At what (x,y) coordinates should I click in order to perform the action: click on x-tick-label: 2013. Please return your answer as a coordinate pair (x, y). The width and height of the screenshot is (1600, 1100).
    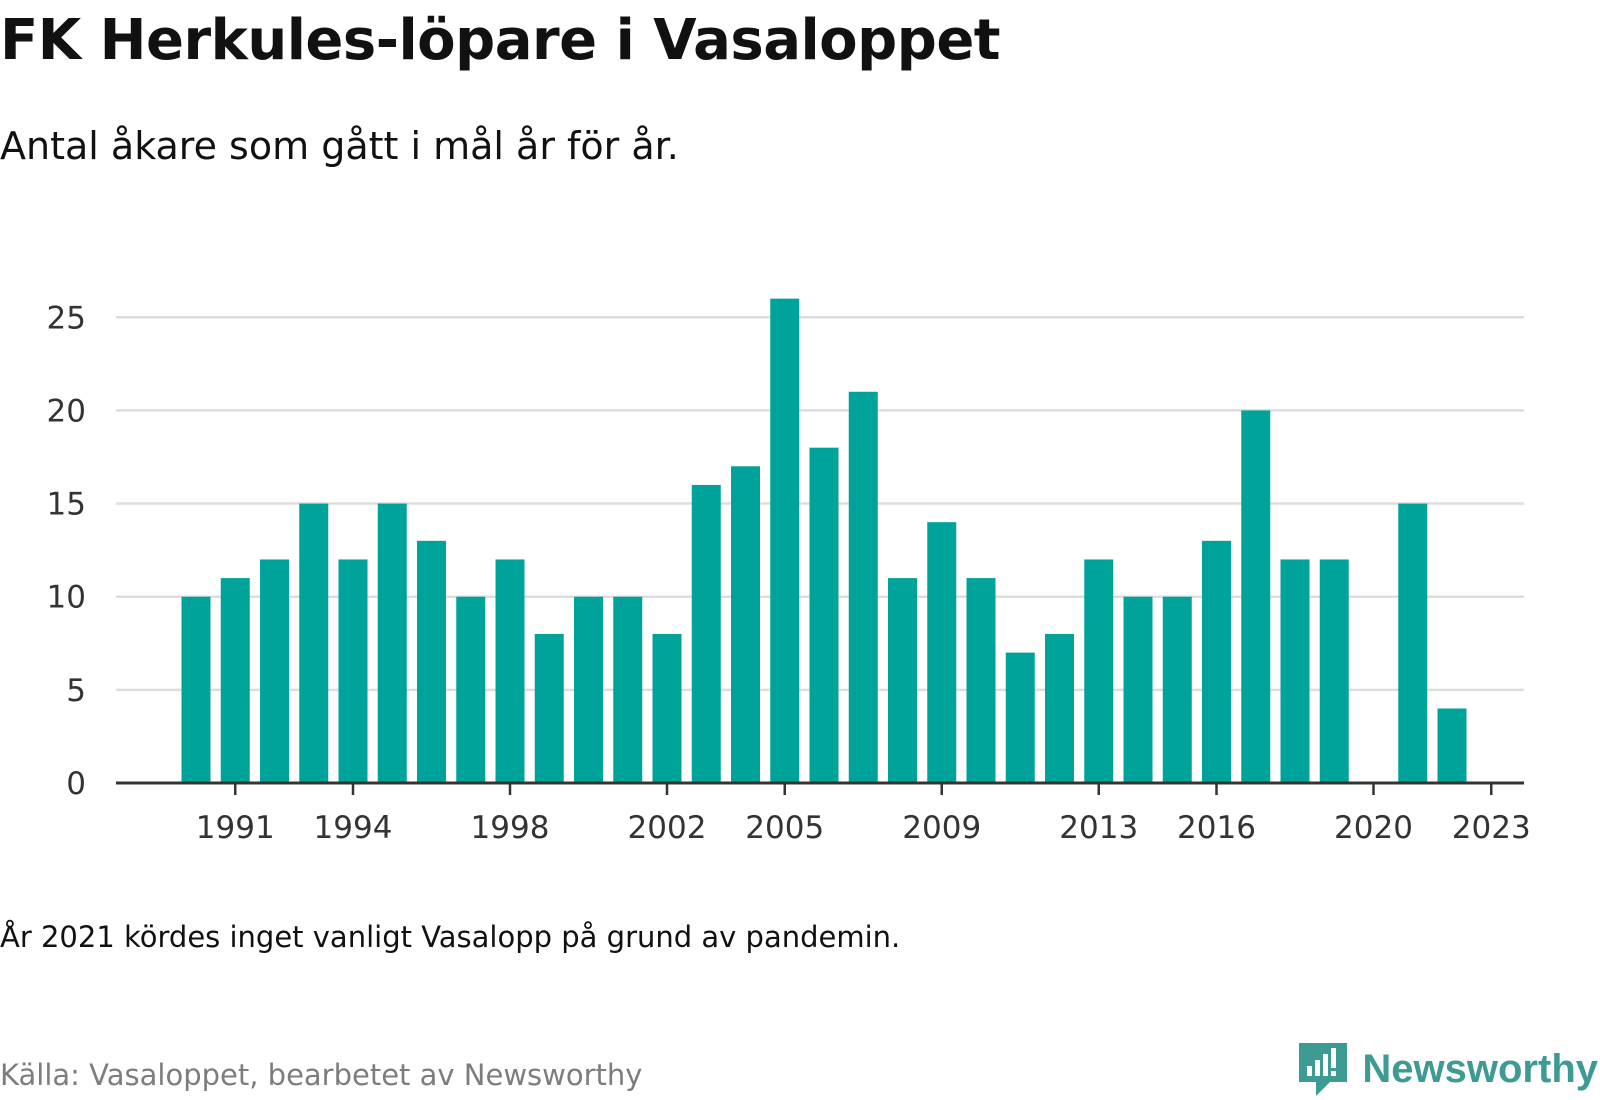
    Looking at the image, I should click on (1098, 828).